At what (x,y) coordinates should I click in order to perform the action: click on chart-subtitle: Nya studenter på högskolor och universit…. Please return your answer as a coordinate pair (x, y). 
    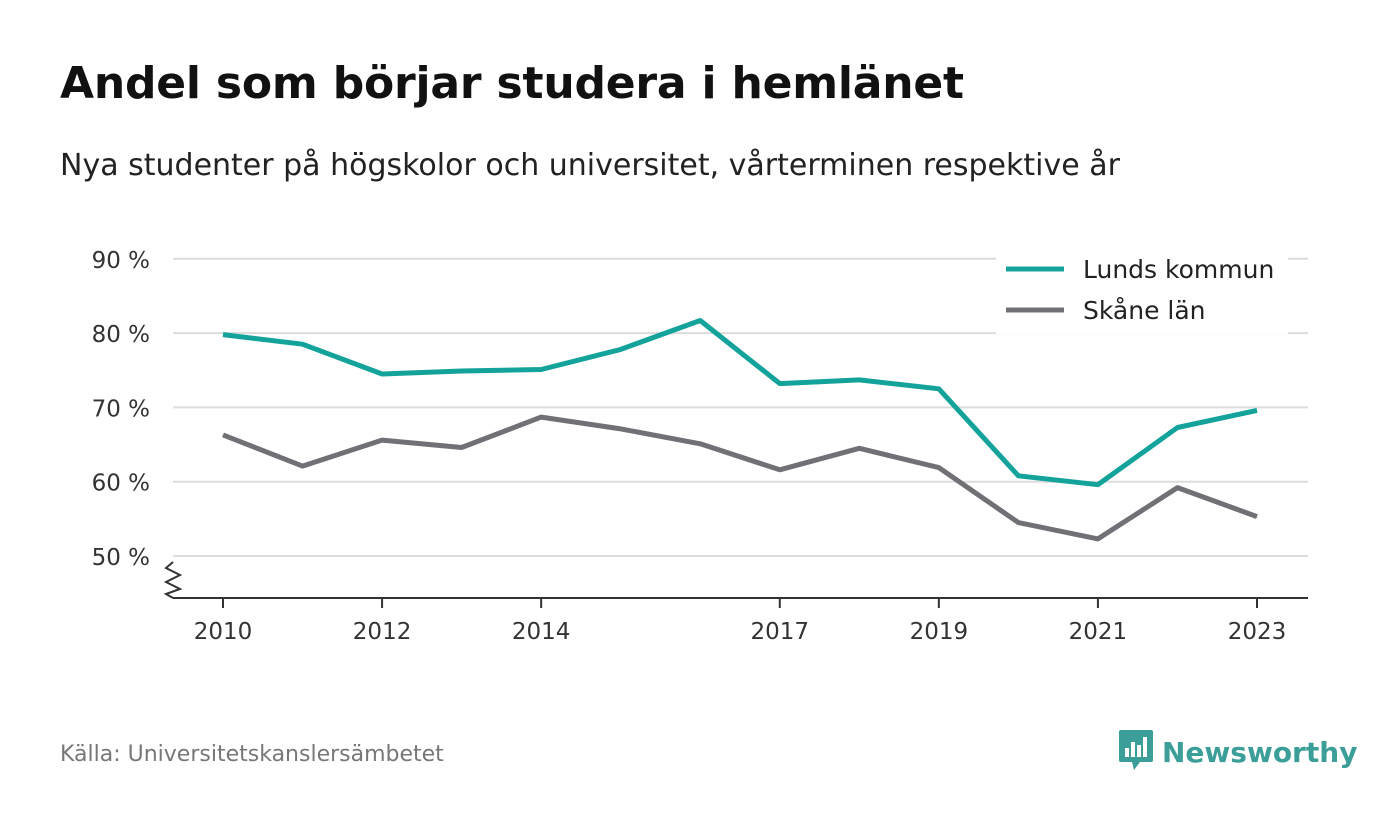
    Looking at the image, I should click on (590, 165).